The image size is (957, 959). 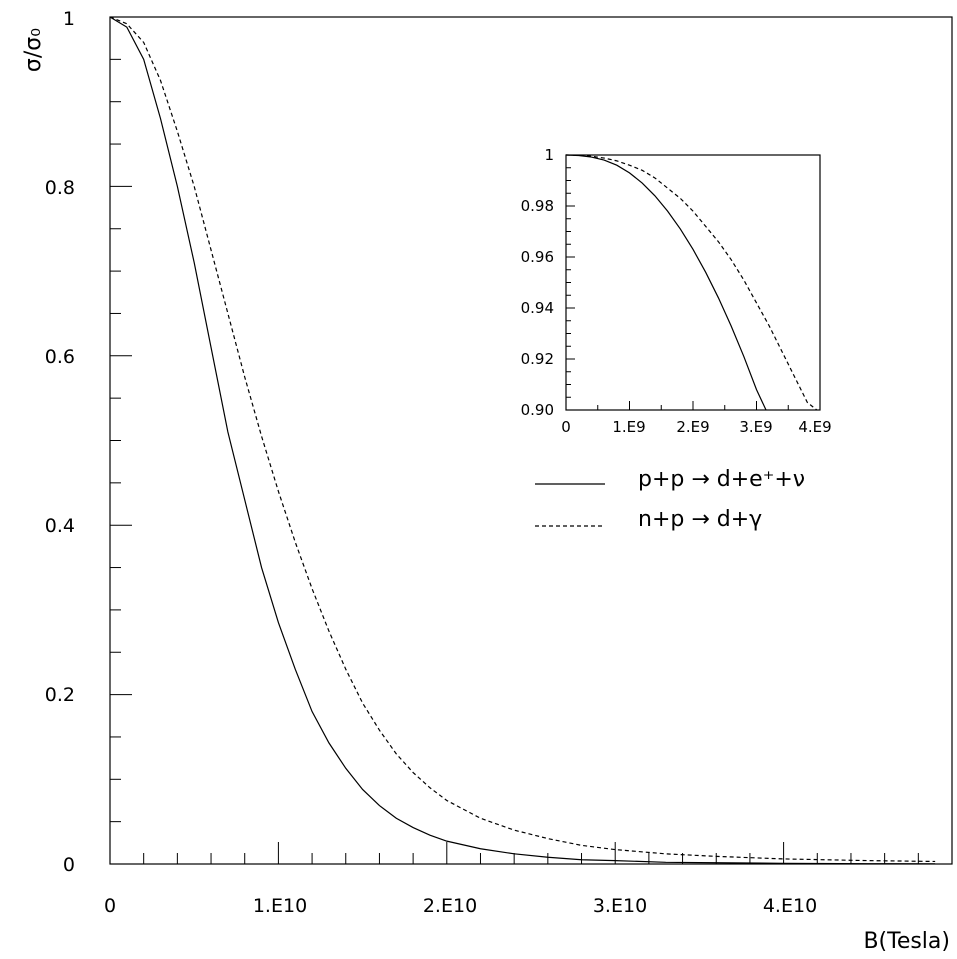 What do you see at coordinates (60, 695) in the screenshot?
I see `main-ytick-label: 0.2` at bounding box center [60, 695].